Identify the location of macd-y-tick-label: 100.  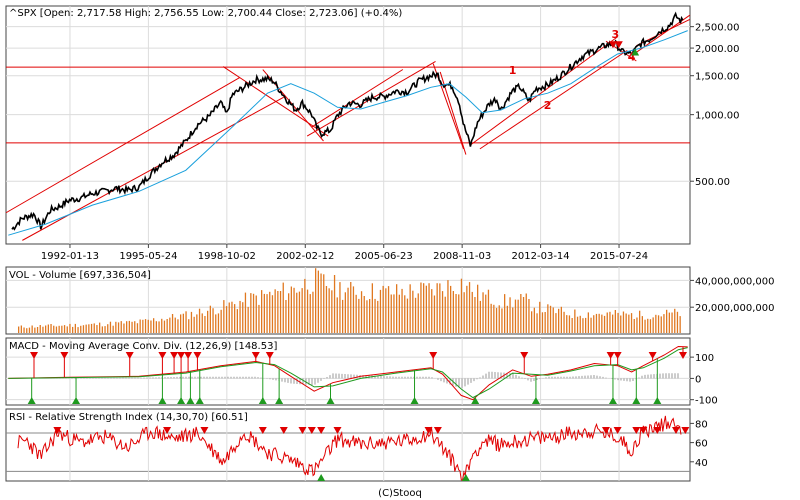
(704, 358).